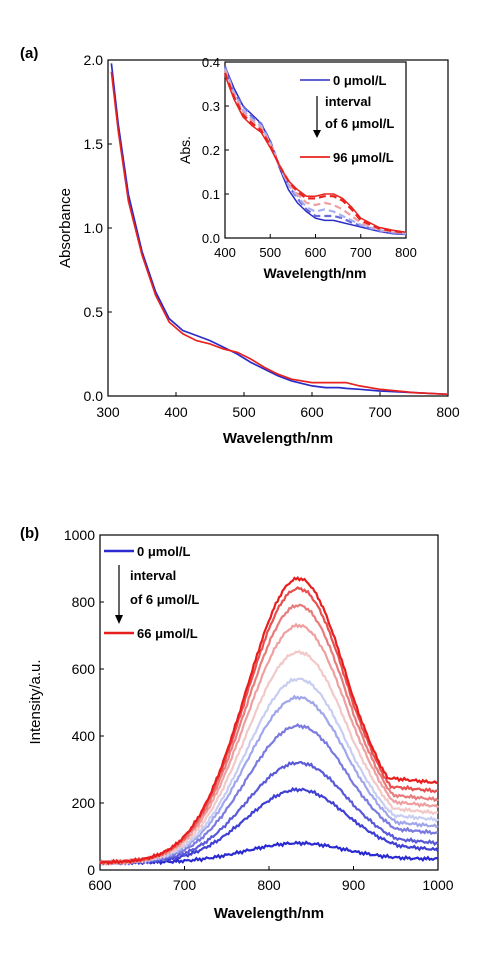  Describe the element at coordinates (84, 602) in the screenshot. I see `y-tick-label: 800` at that location.